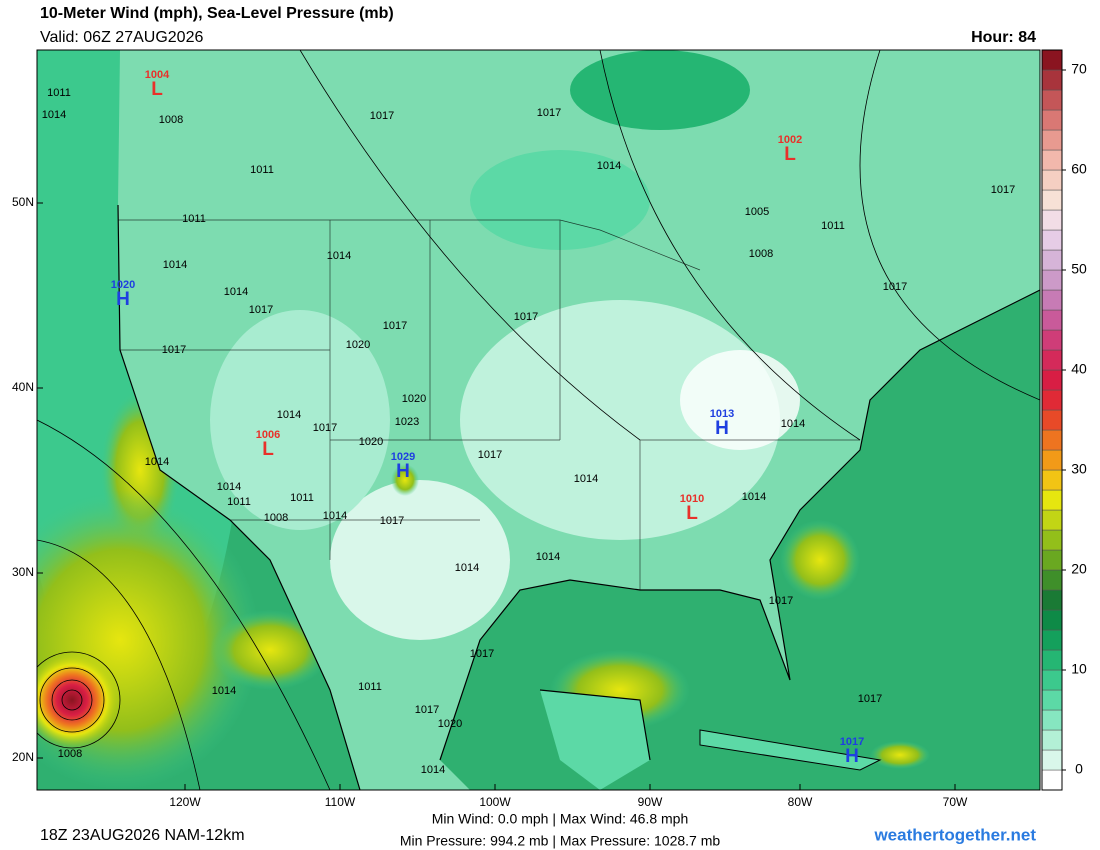  What do you see at coordinates (1079, 369) in the screenshot?
I see `colorbar-tick-label: 40` at bounding box center [1079, 369].